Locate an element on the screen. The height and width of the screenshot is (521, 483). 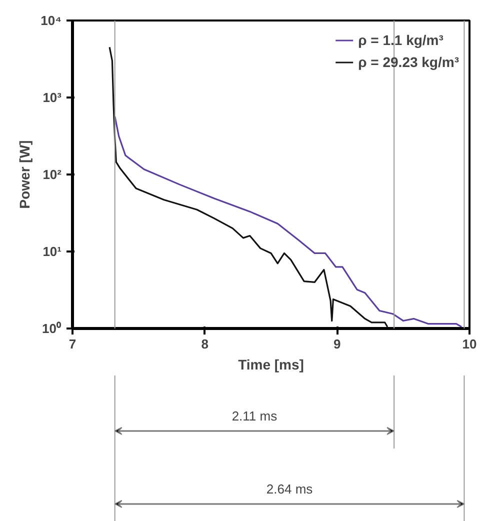
x-tick-label: 10 is located at coordinates (469, 344).